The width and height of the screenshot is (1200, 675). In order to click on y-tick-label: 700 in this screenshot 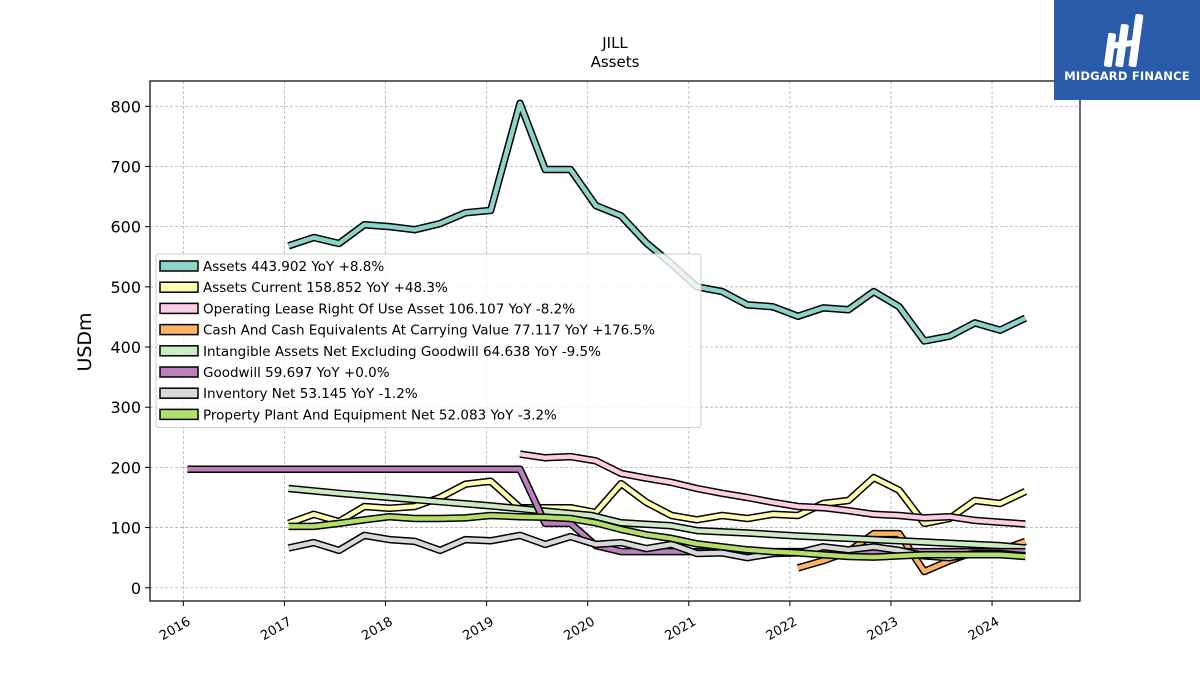, I will do `click(125, 166)`.